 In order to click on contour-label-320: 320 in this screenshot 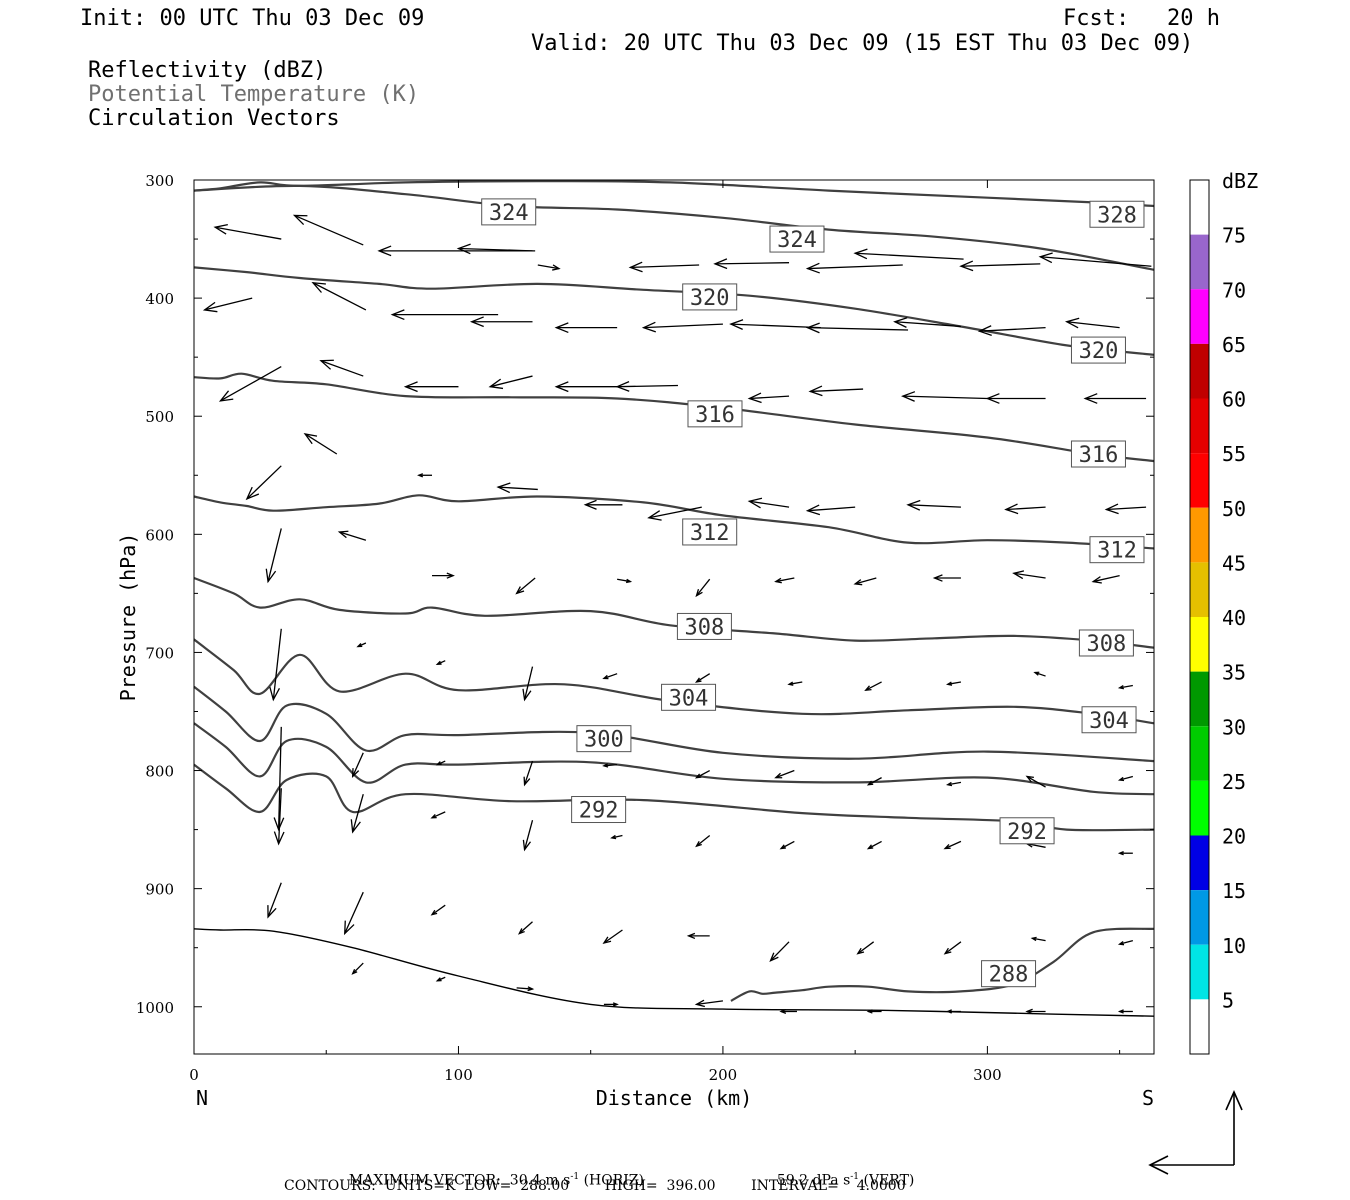, I will do `click(1099, 351)`.